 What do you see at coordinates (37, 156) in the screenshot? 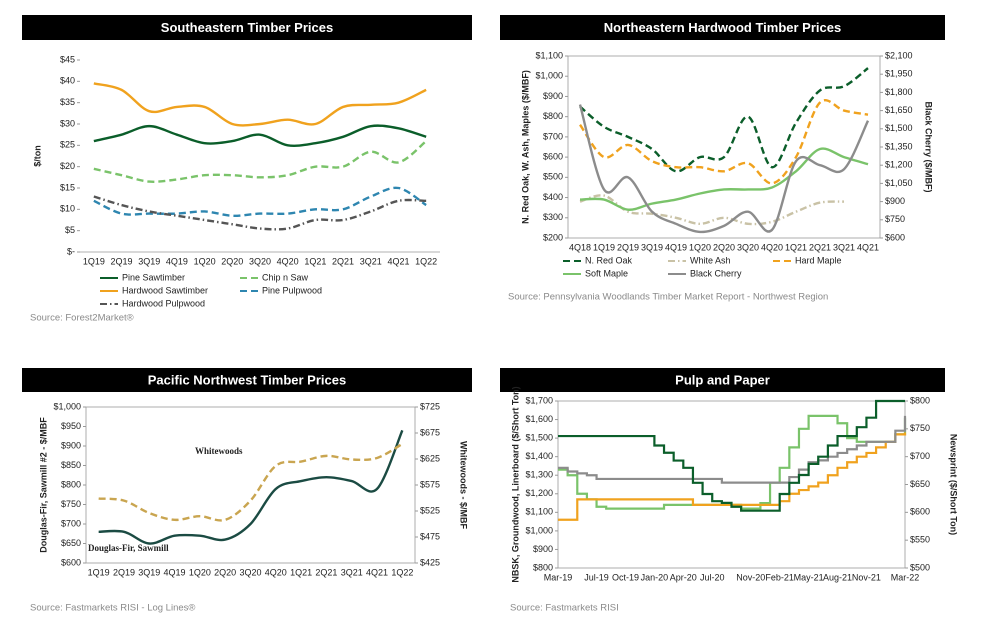
I see `y-axis-label: $/ton` at bounding box center [37, 156].